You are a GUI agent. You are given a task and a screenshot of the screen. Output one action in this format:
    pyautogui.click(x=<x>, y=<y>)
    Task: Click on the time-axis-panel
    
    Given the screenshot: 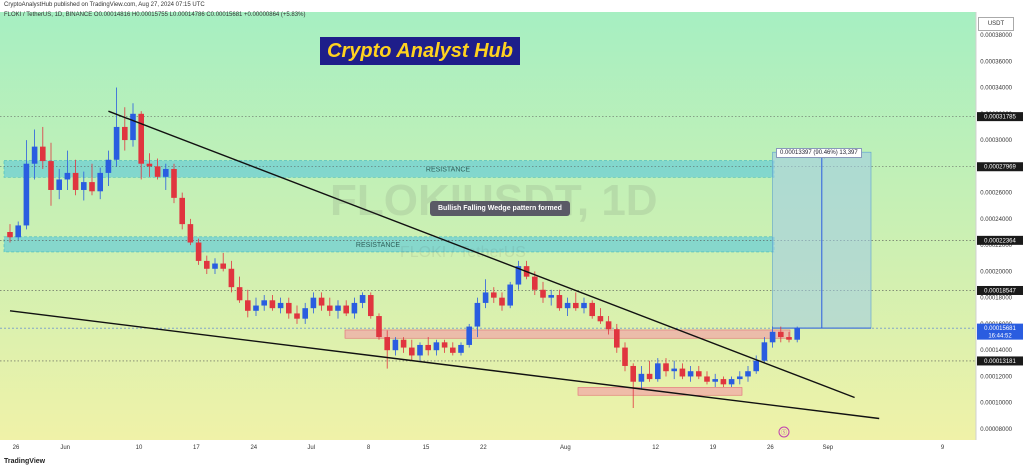 What is the action you would take?
    pyautogui.click(x=512, y=450)
    